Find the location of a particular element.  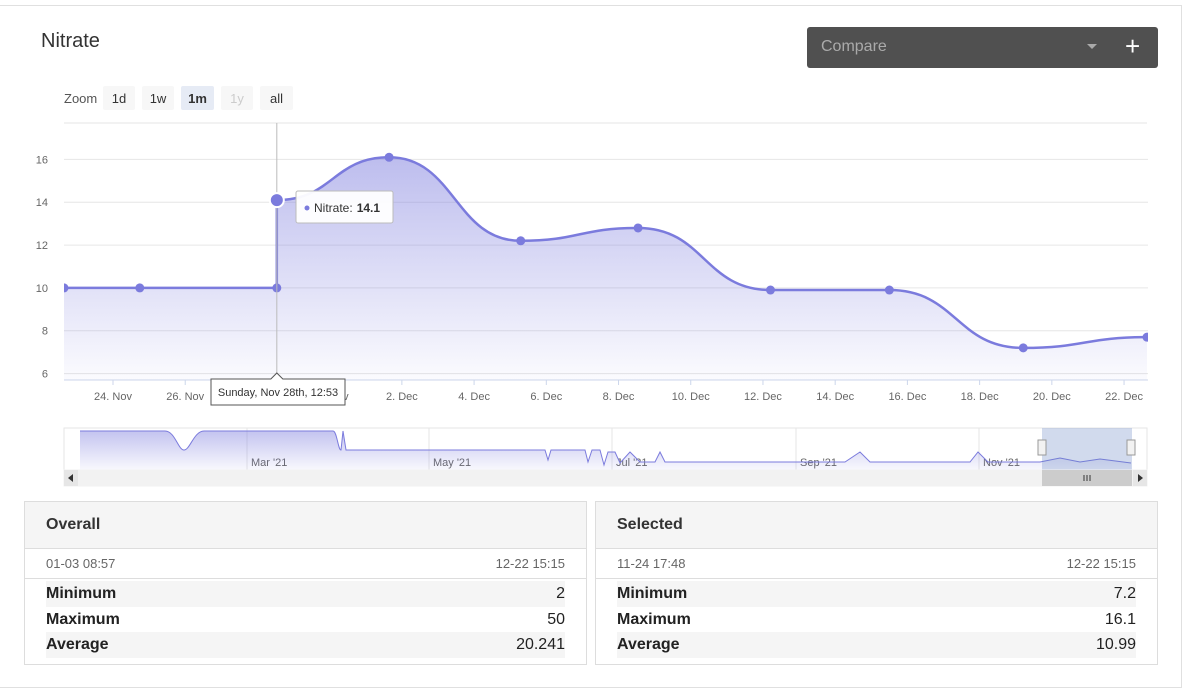

zoom-button-label: 1w is located at coordinates (158, 98).